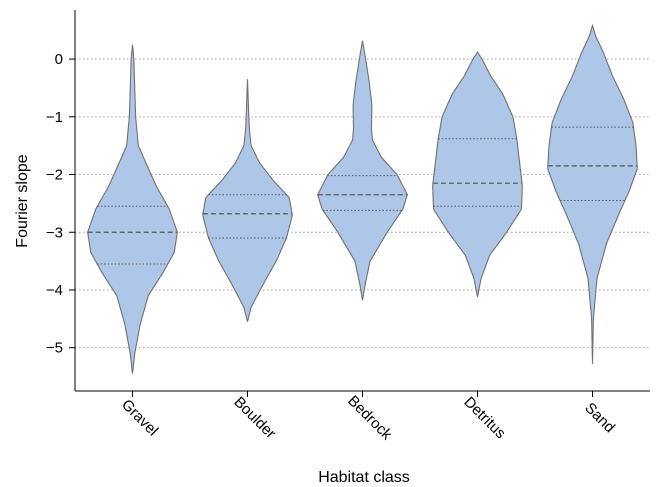 The image size is (658, 487). Describe the element at coordinates (54, 117) in the screenshot. I see `y-tick-label: −1` at that location.